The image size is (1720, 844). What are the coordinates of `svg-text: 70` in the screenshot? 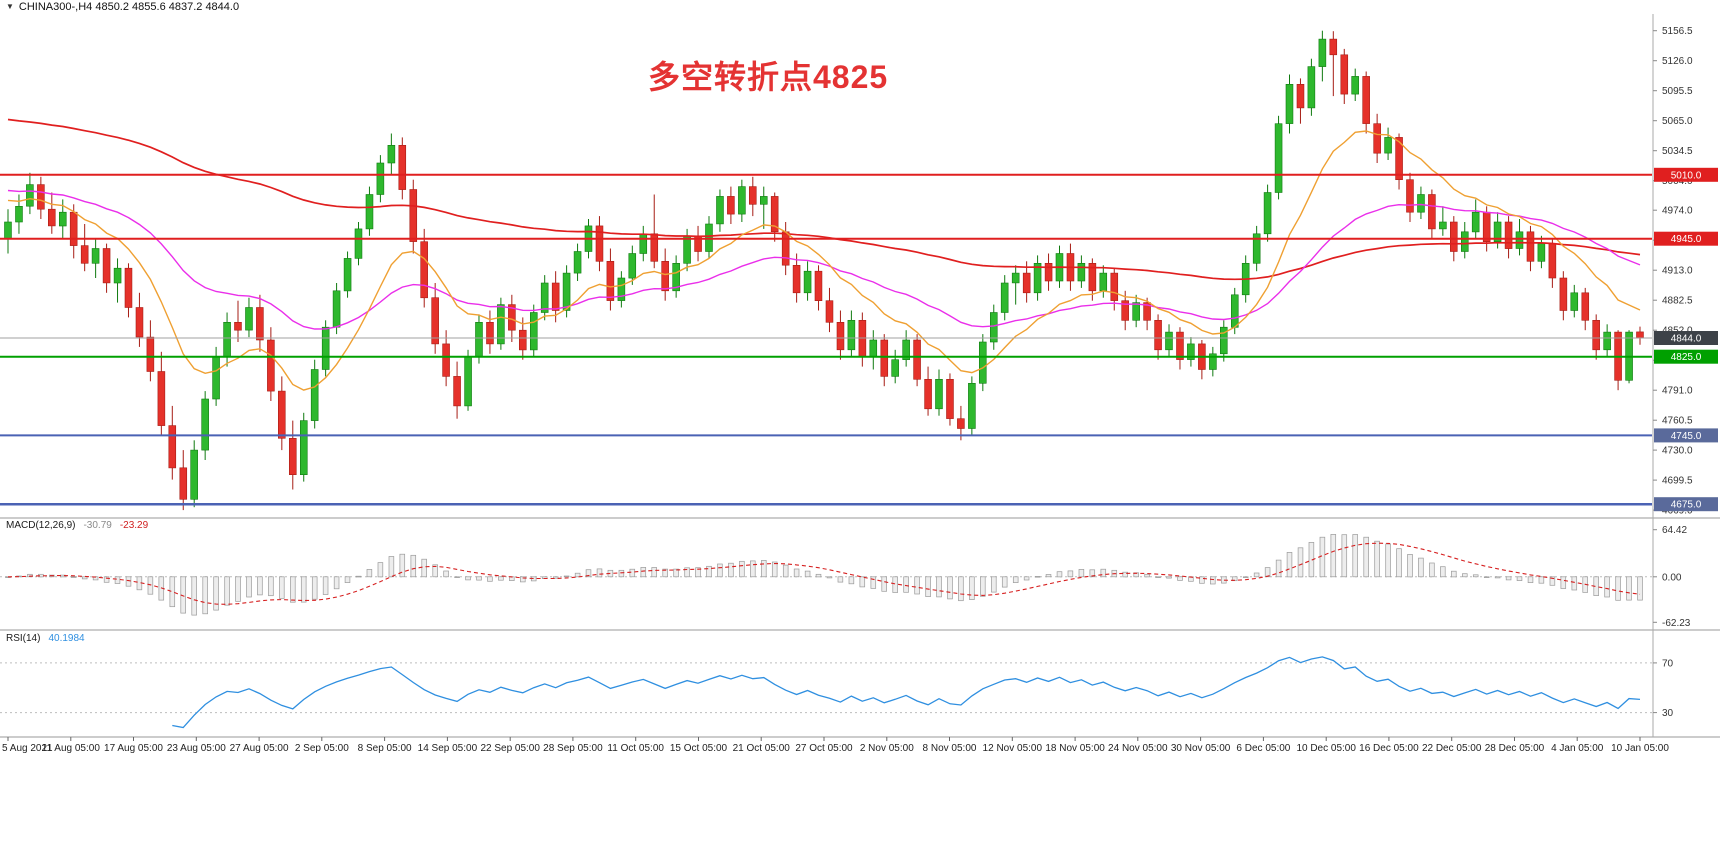 It's located at (1668, 663).